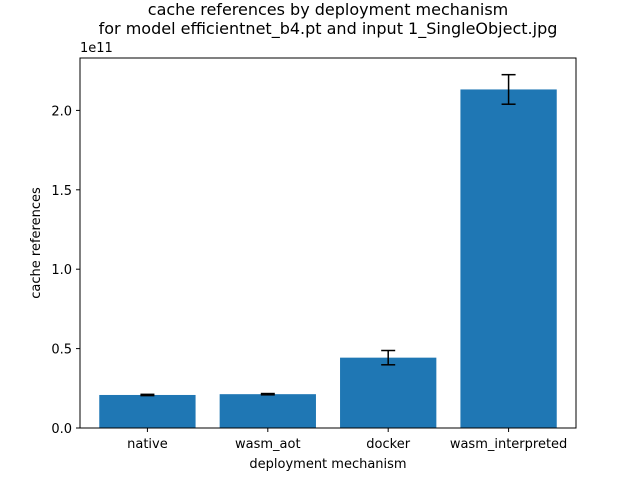 Image resolution: width=640 pixels, height=480 pixels. What do you see at coordinates (36, 243) in the screenshot?
I see `y-axis-label: cache references` at bounding box center [36, 243].